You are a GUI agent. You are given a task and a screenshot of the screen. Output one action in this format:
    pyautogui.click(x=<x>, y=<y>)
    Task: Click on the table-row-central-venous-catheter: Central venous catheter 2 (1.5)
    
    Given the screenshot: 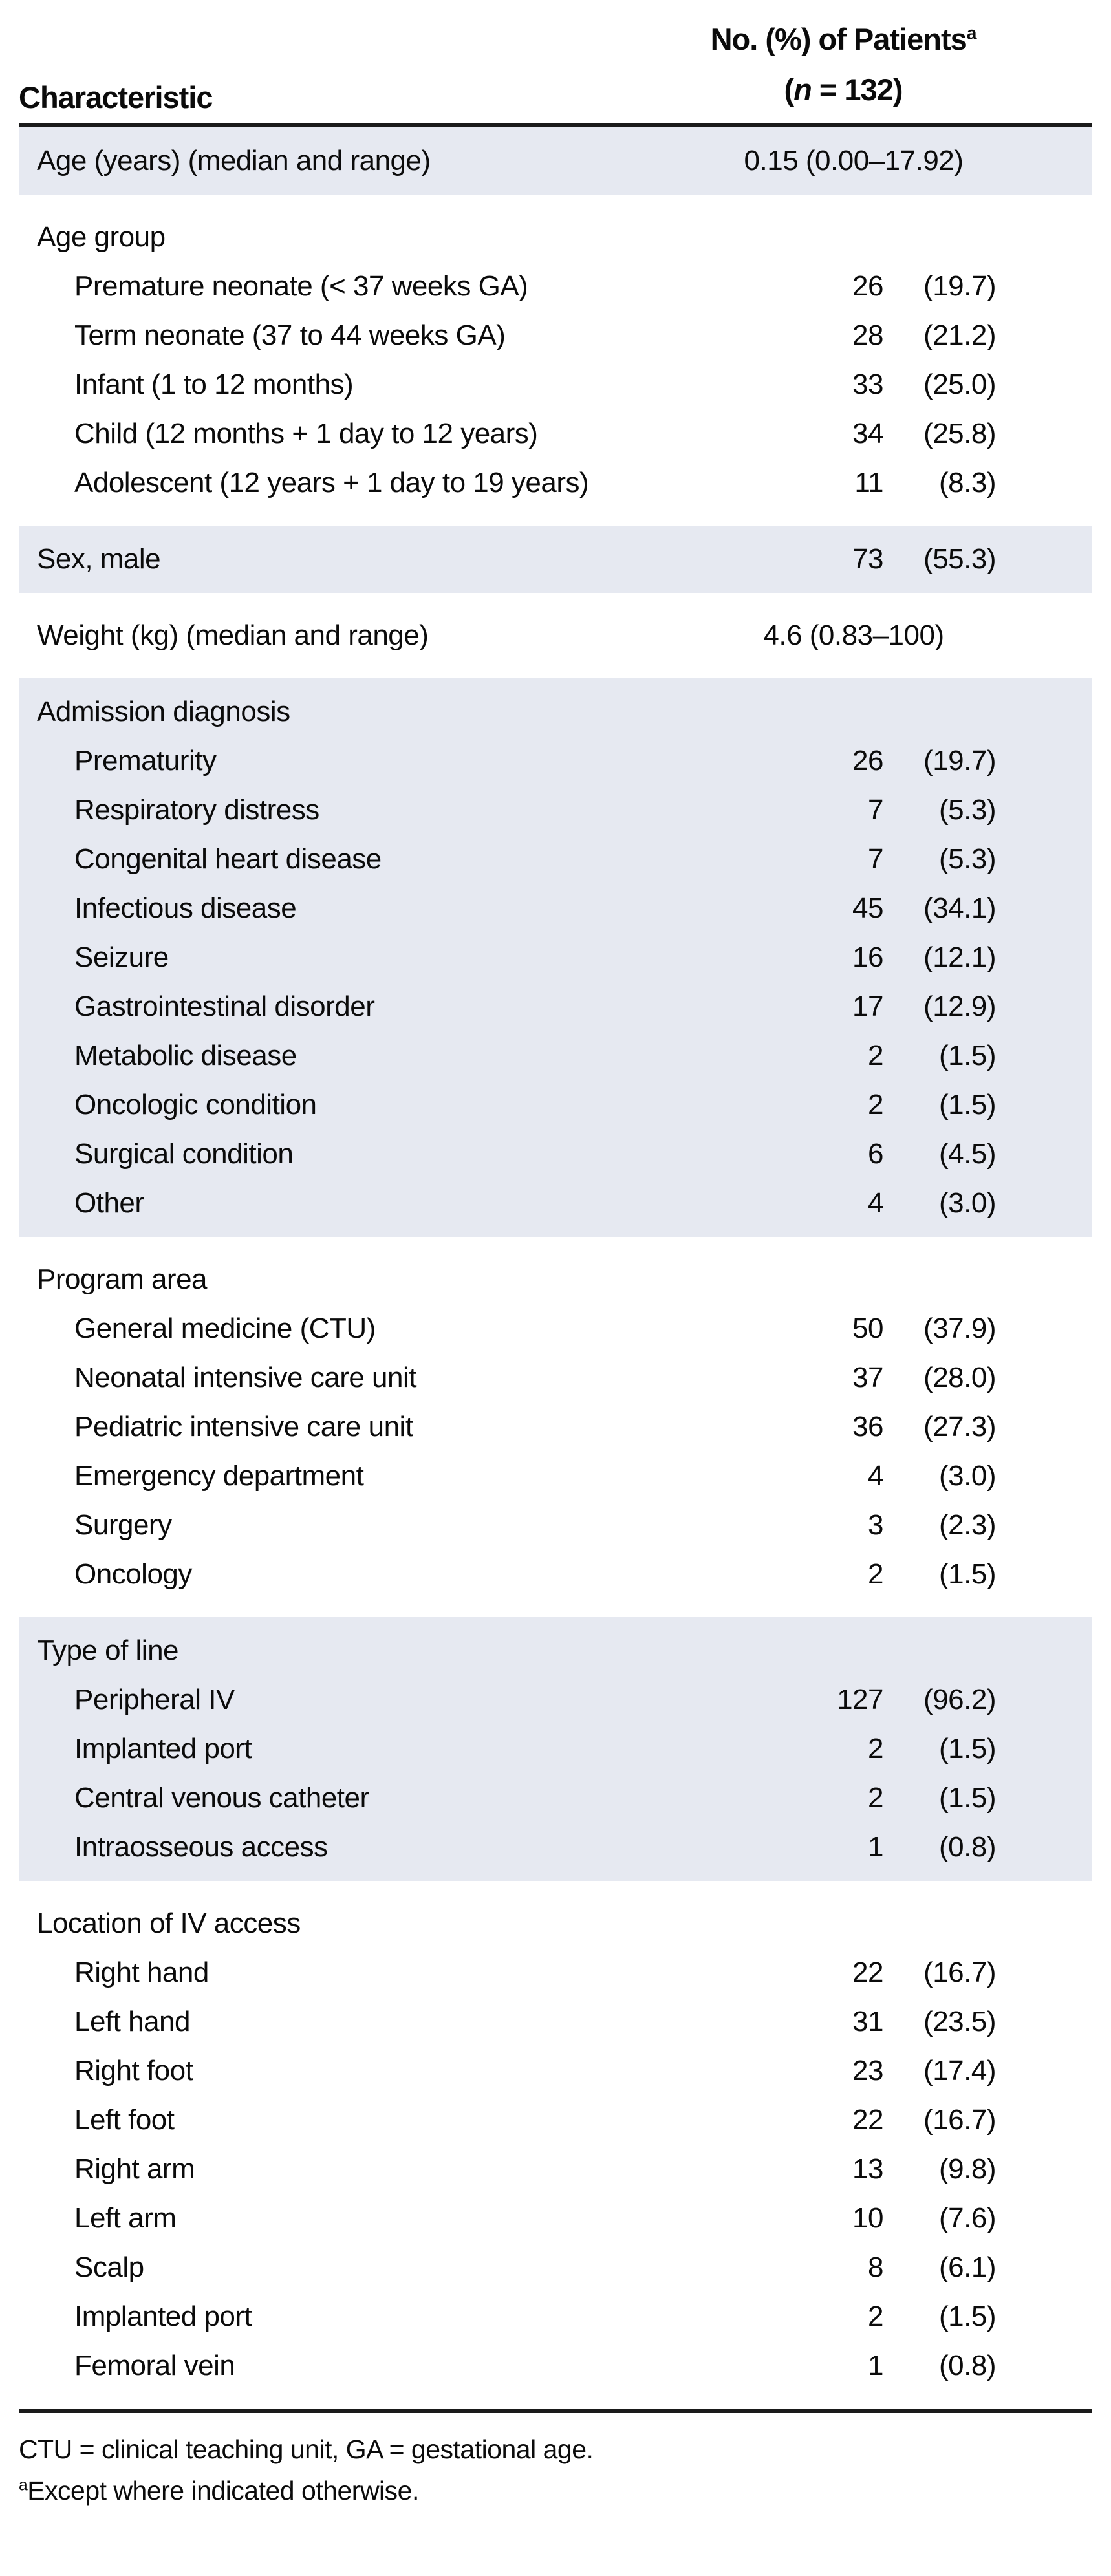 What is the action you would take?
    pyautogui.click(x=555, y=1799)
    